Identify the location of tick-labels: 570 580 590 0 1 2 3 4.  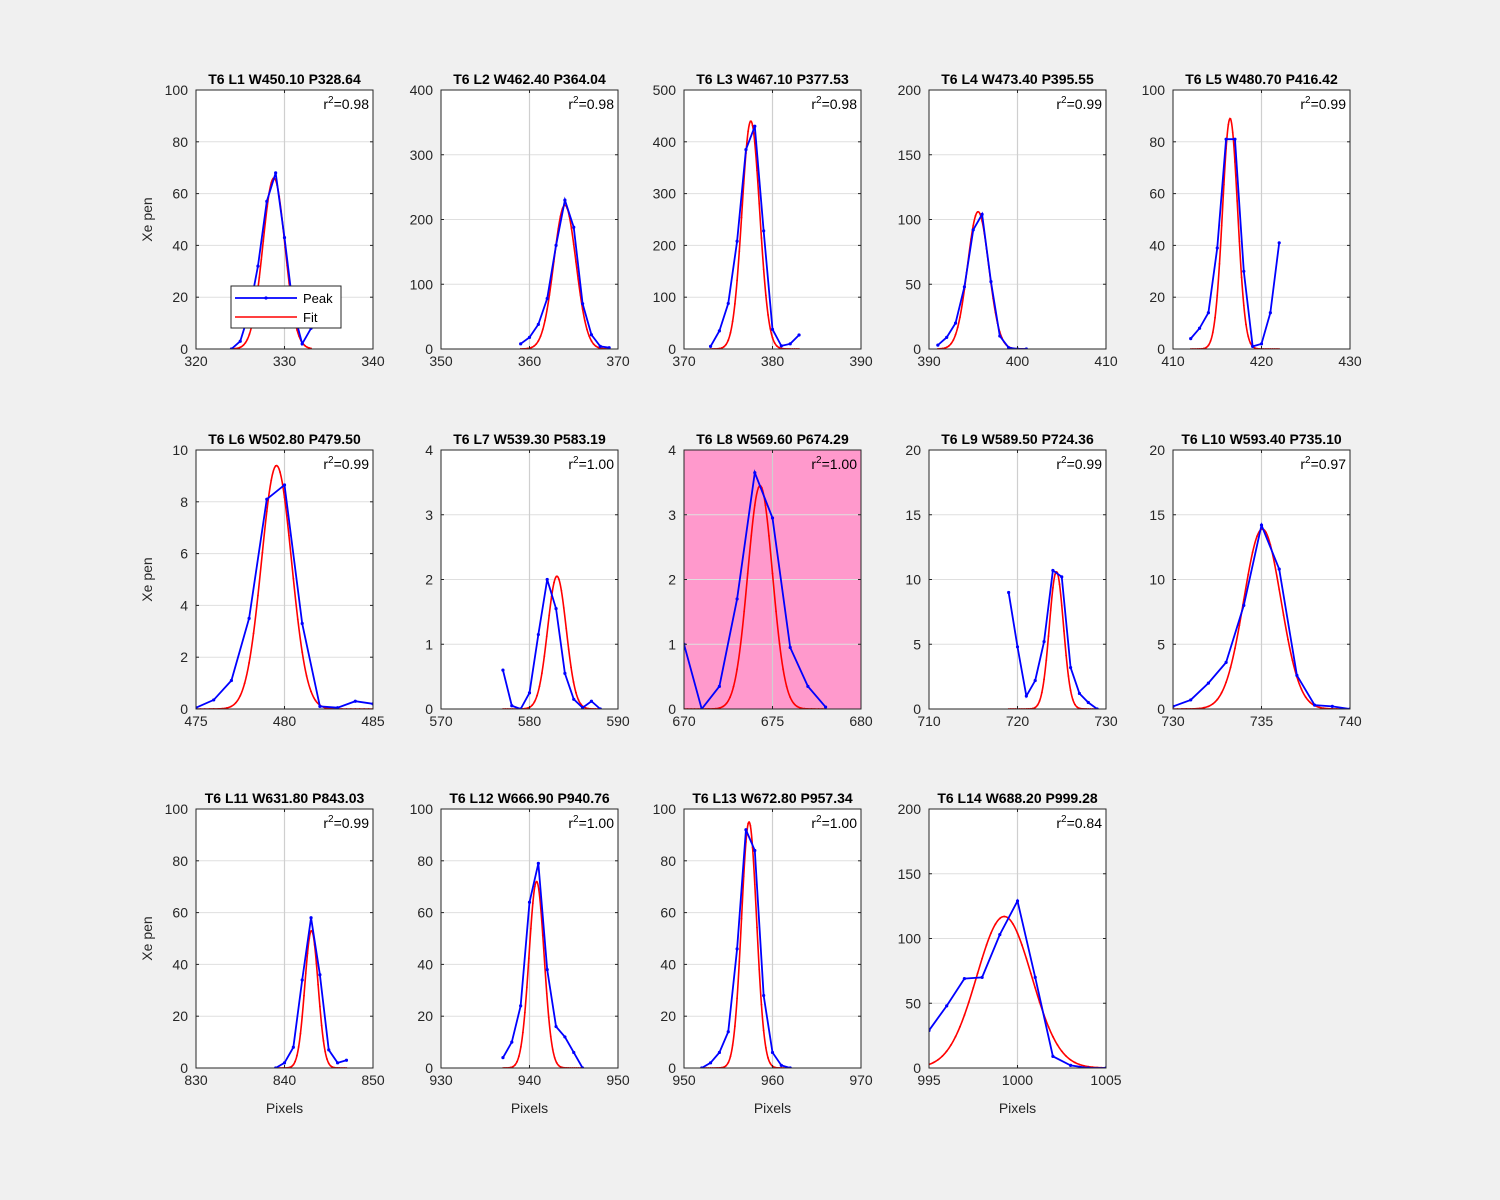
(527, 585).